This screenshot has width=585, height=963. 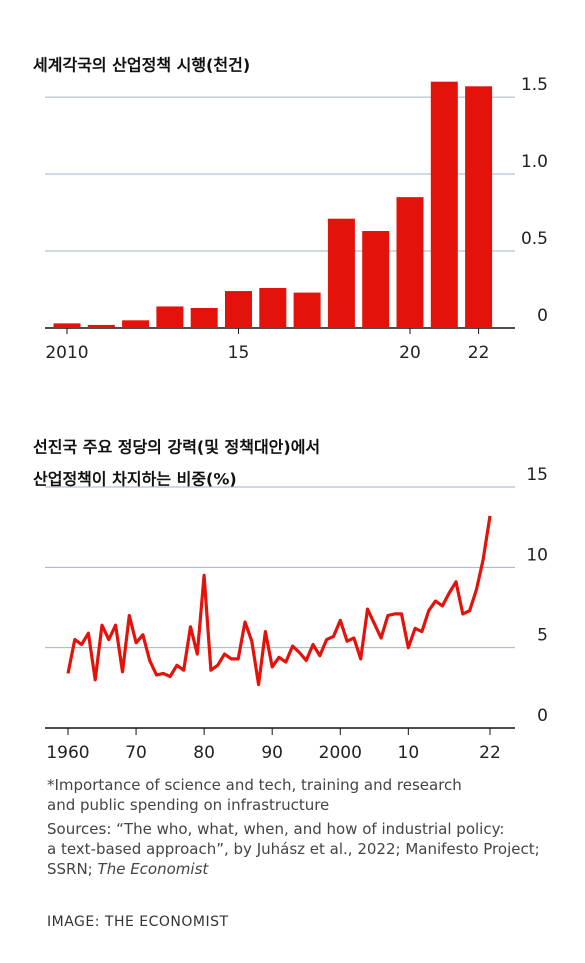 What do you see at coordinates (135, 479) in the screenshot?
I see `chart-title: 산업정책이 차지하는 비중(%)` at bounding box center [135, 479].